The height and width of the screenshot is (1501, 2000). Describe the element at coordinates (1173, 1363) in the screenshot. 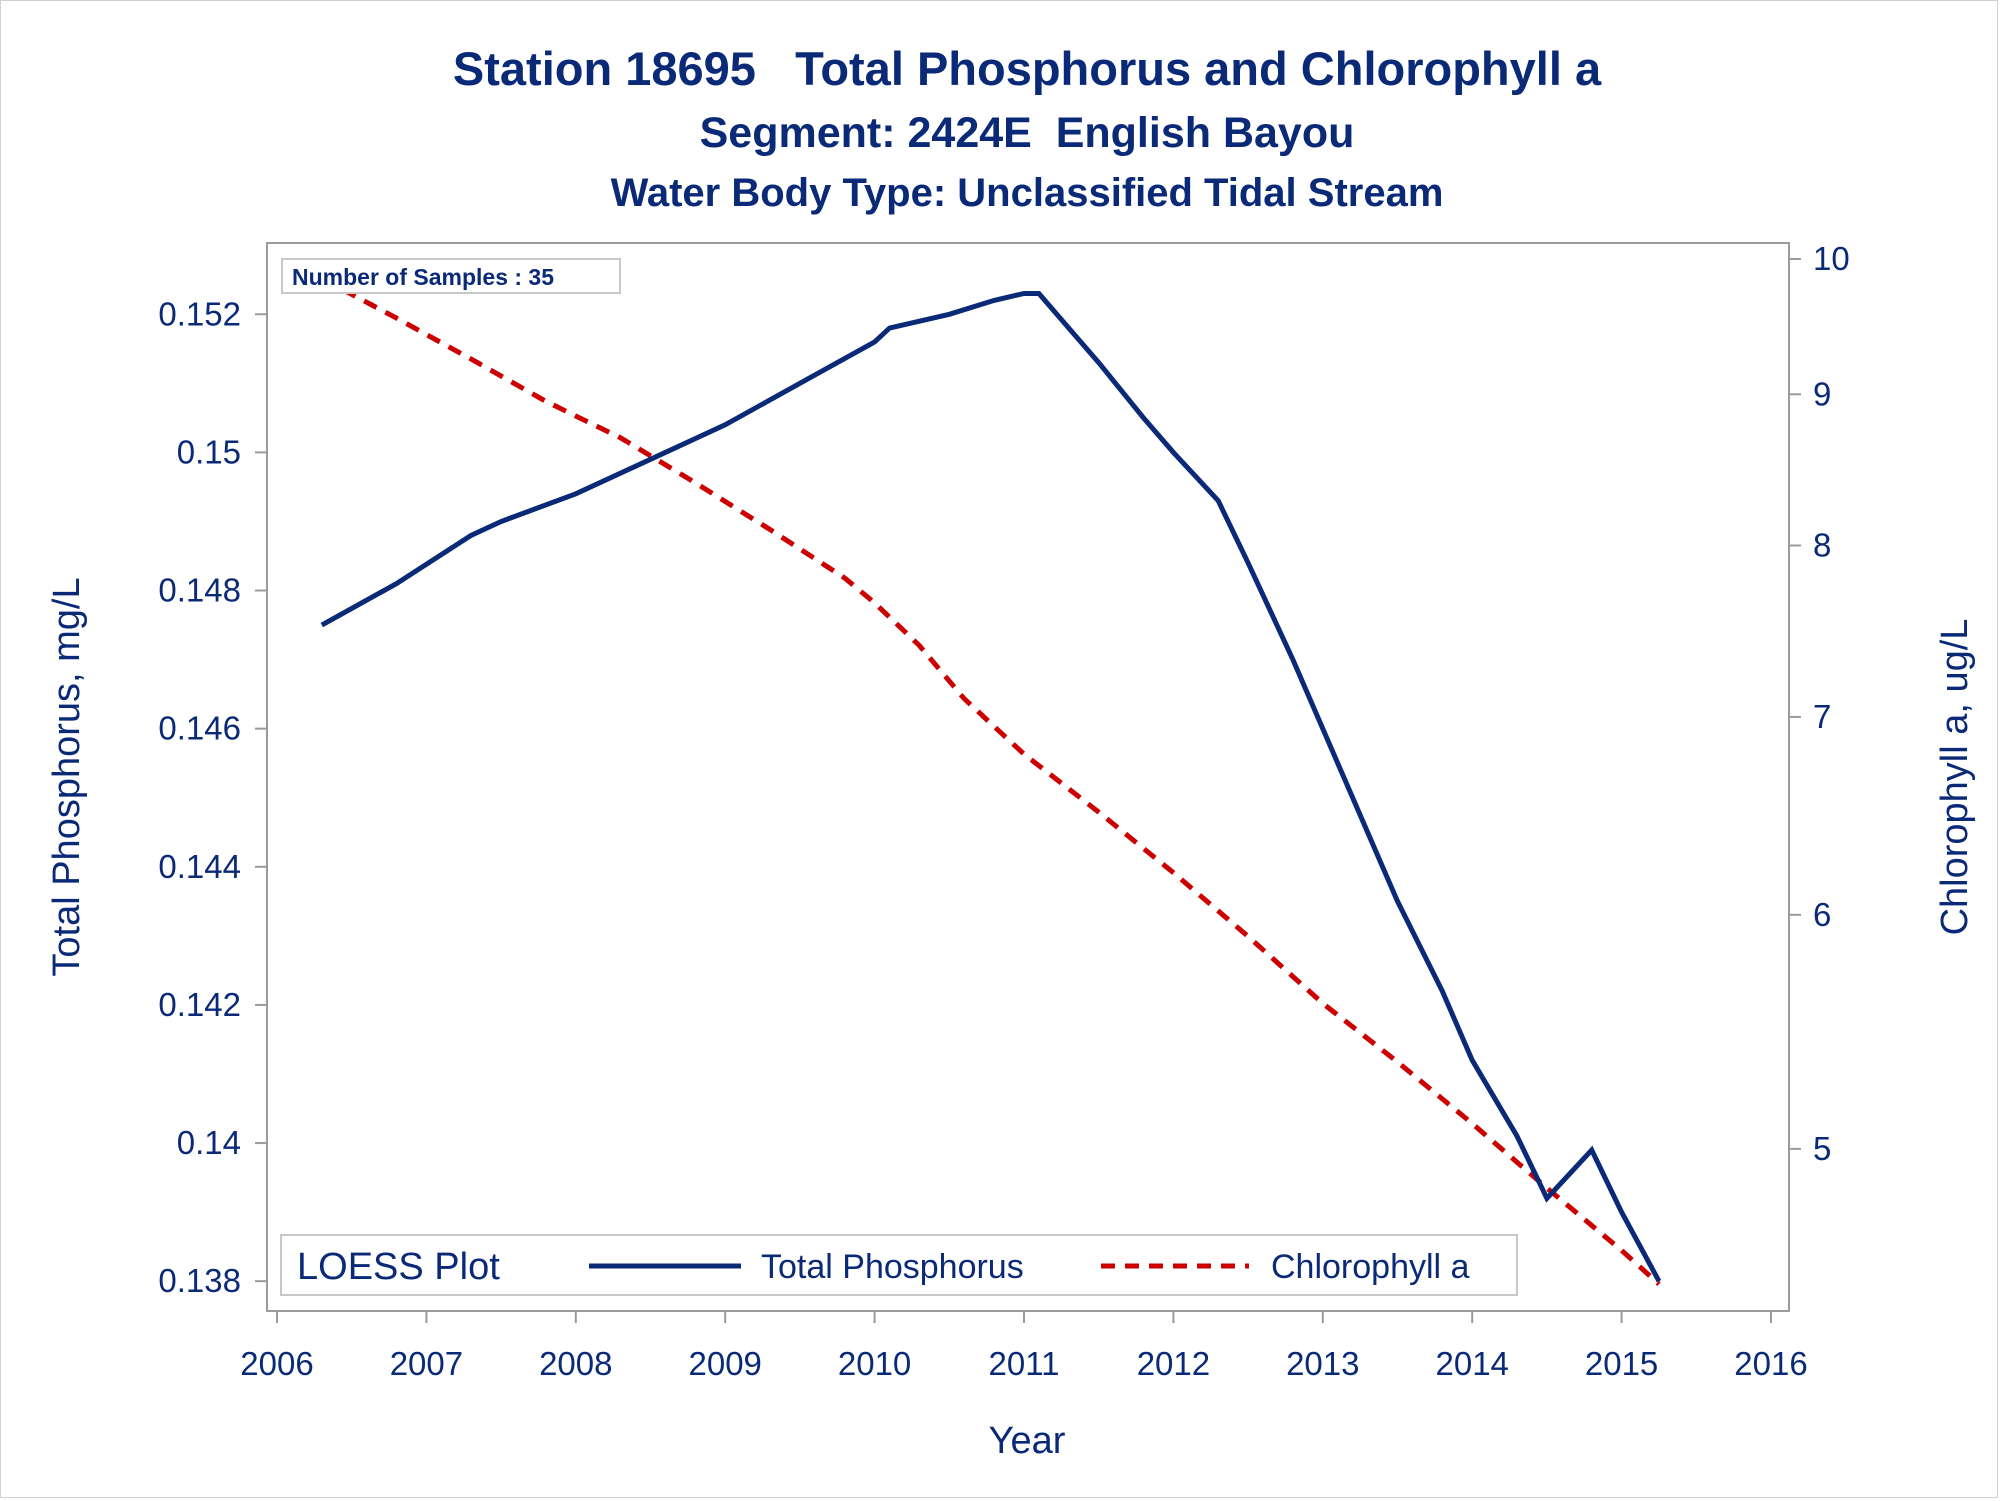

I see `x-tick-label: 2012` at that location.